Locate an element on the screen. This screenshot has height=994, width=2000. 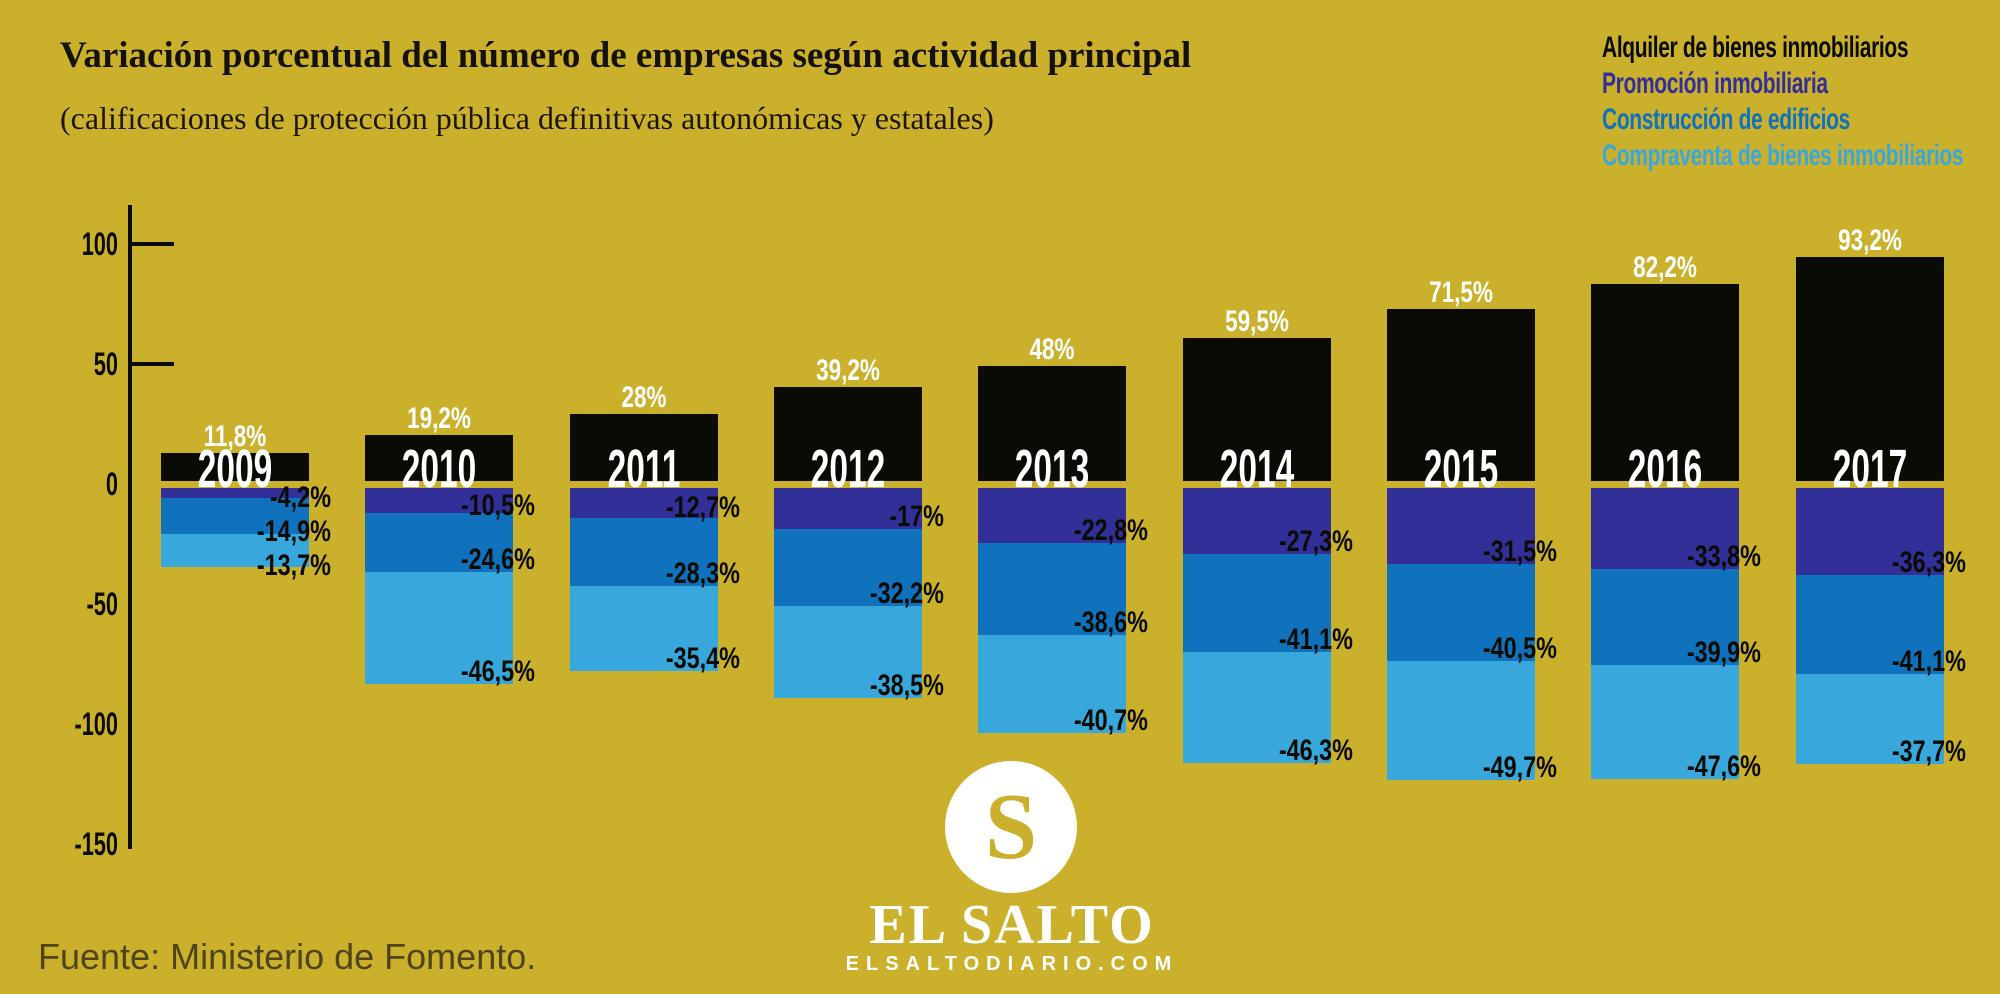
bar-value-label-2015-2: -40,5% is located at coordinates (1519, 648).